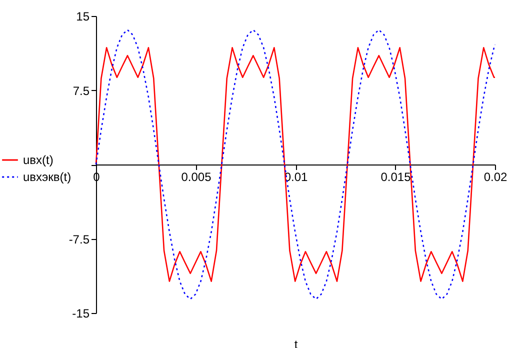  What do you see at coordinates (396, 177) in the screenshot?
I see `x-tick-label: 0.015` at bounding box center [396, 177].